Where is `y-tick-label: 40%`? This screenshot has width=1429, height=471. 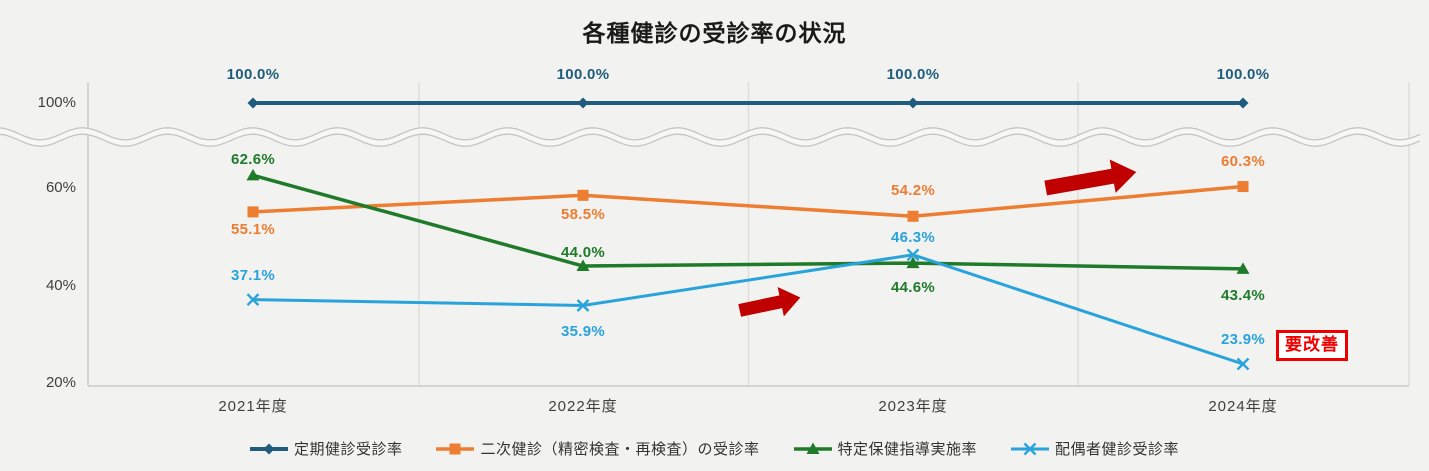 y-tick-label: 40% is located at coordinates (60, 285).